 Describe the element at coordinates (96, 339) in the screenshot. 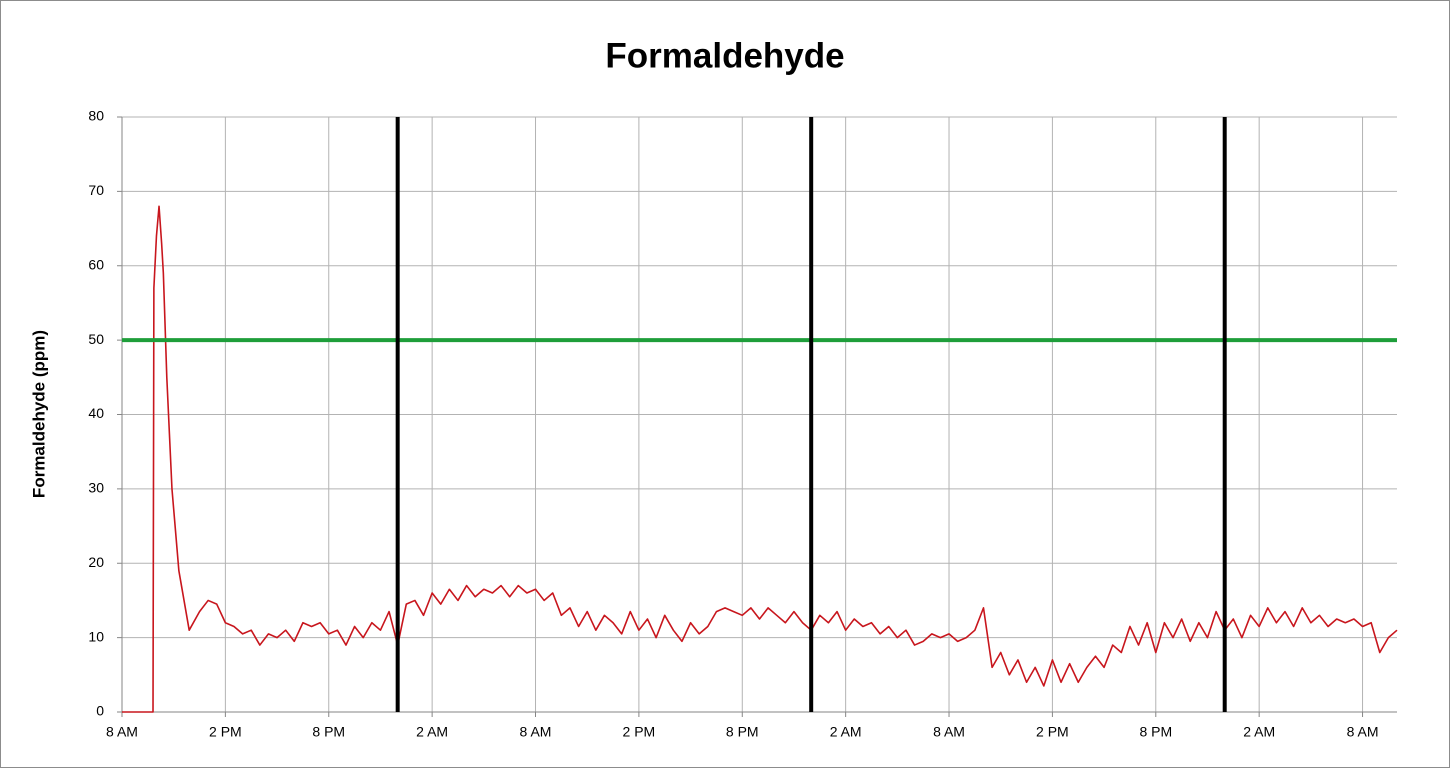

I see `y-tick-label: 50` at that location.